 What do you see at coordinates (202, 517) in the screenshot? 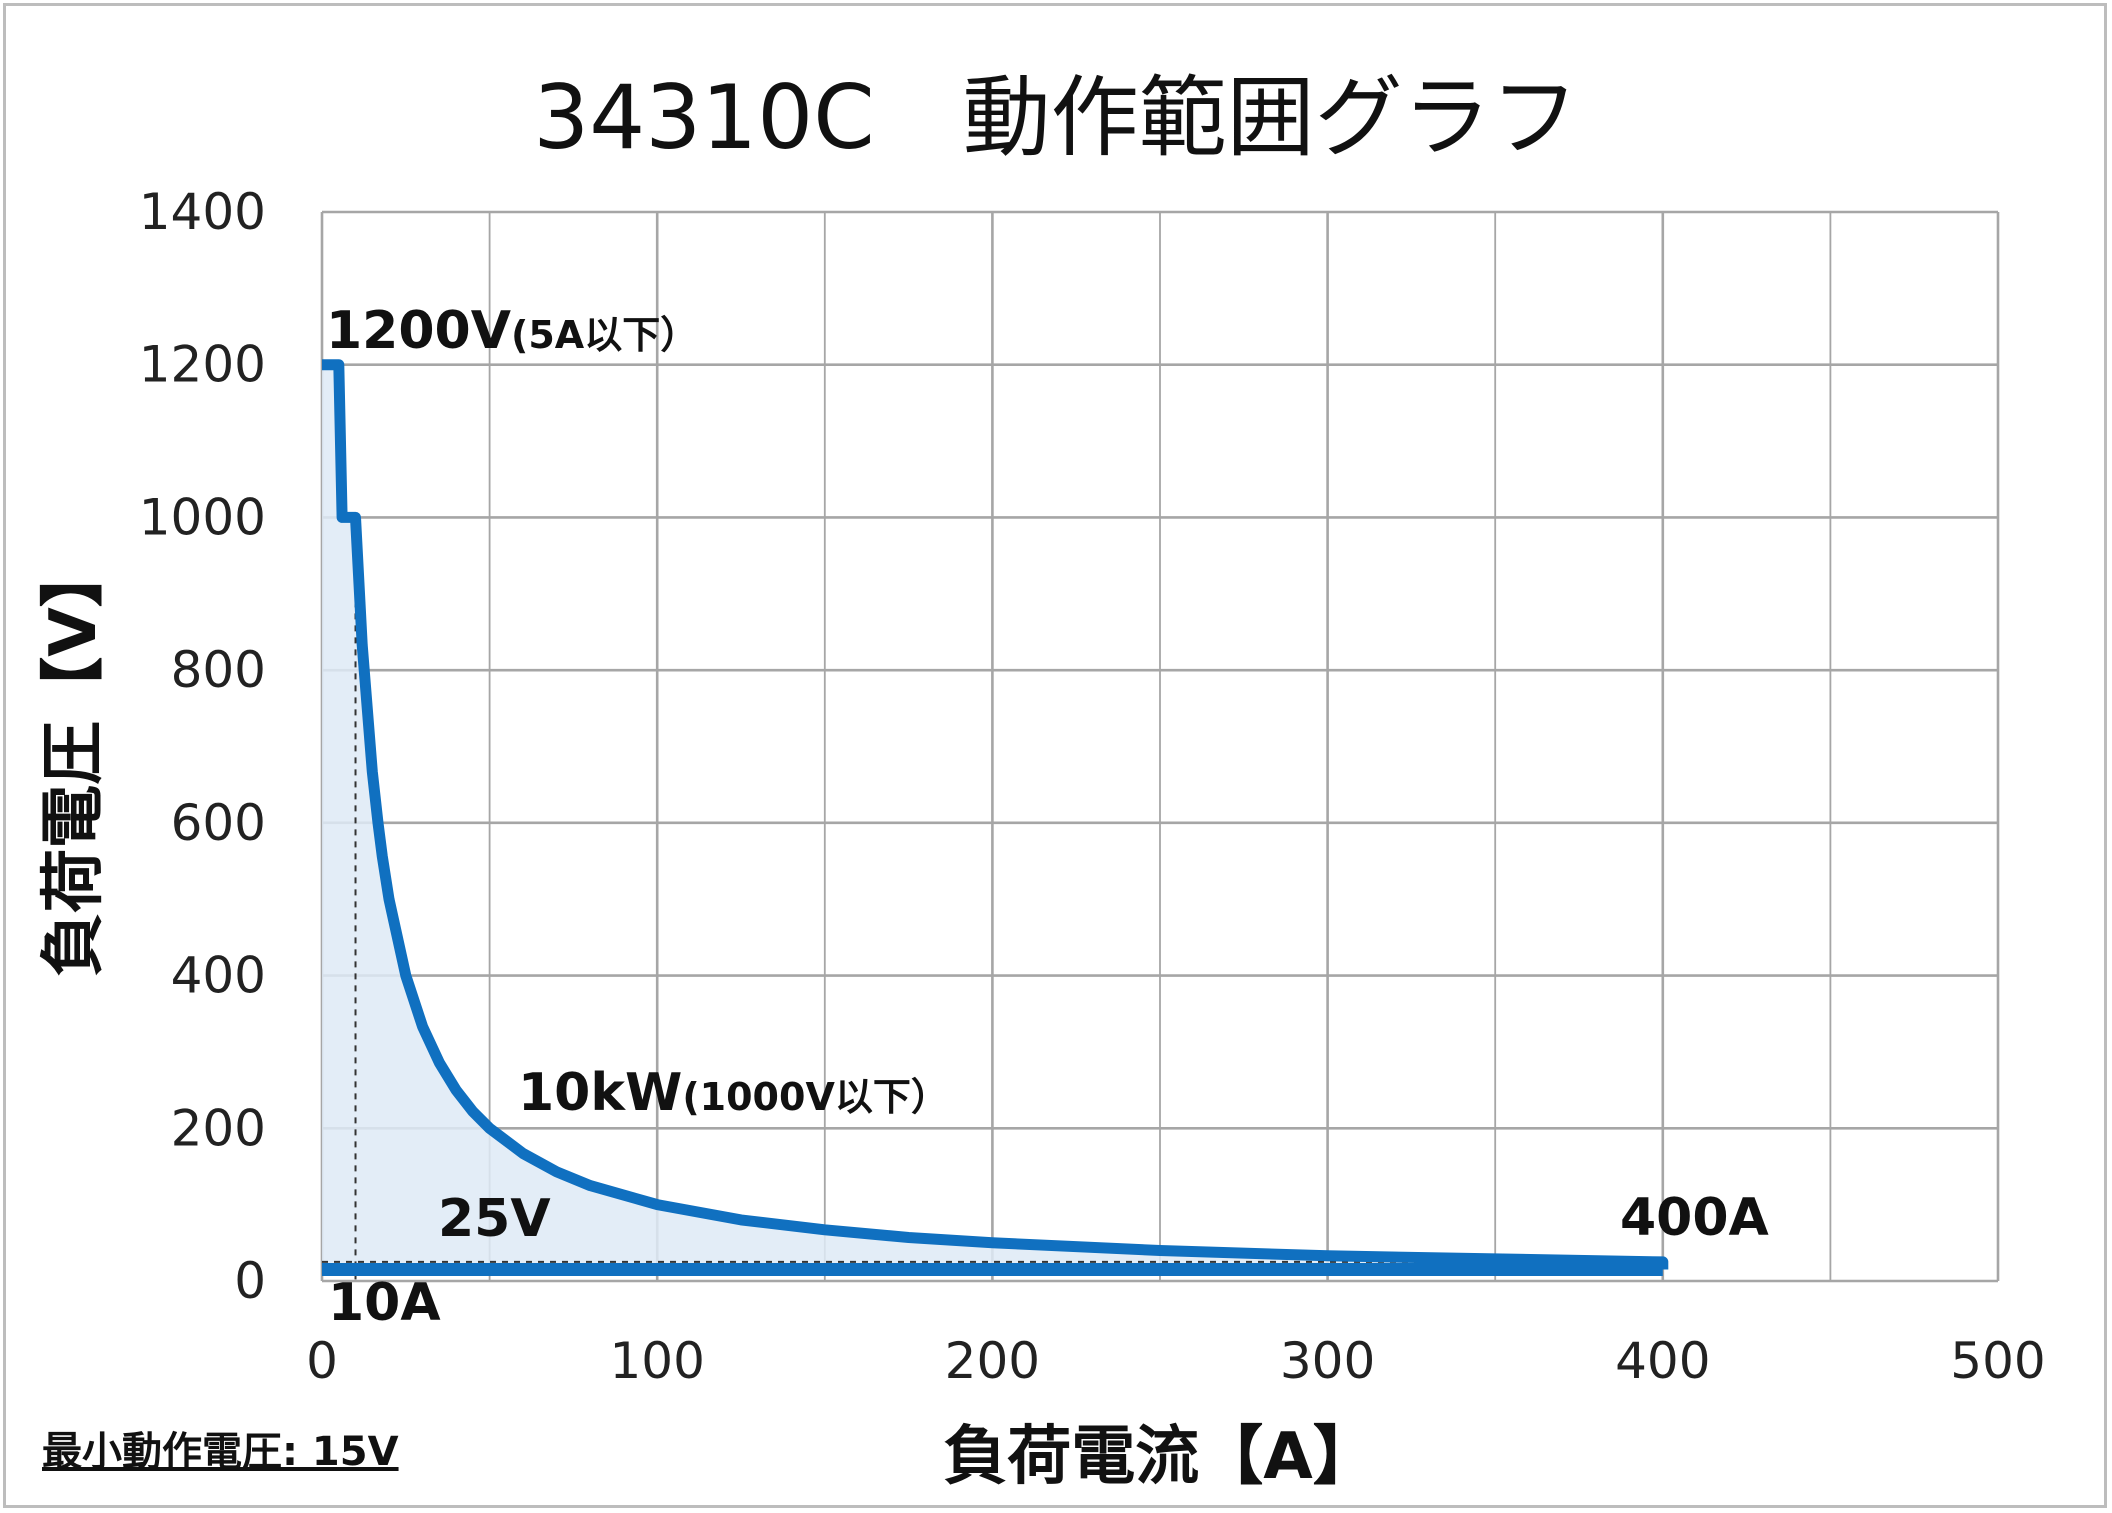
I see `y-tick-label: 1000` at bounding box center [202, 517].